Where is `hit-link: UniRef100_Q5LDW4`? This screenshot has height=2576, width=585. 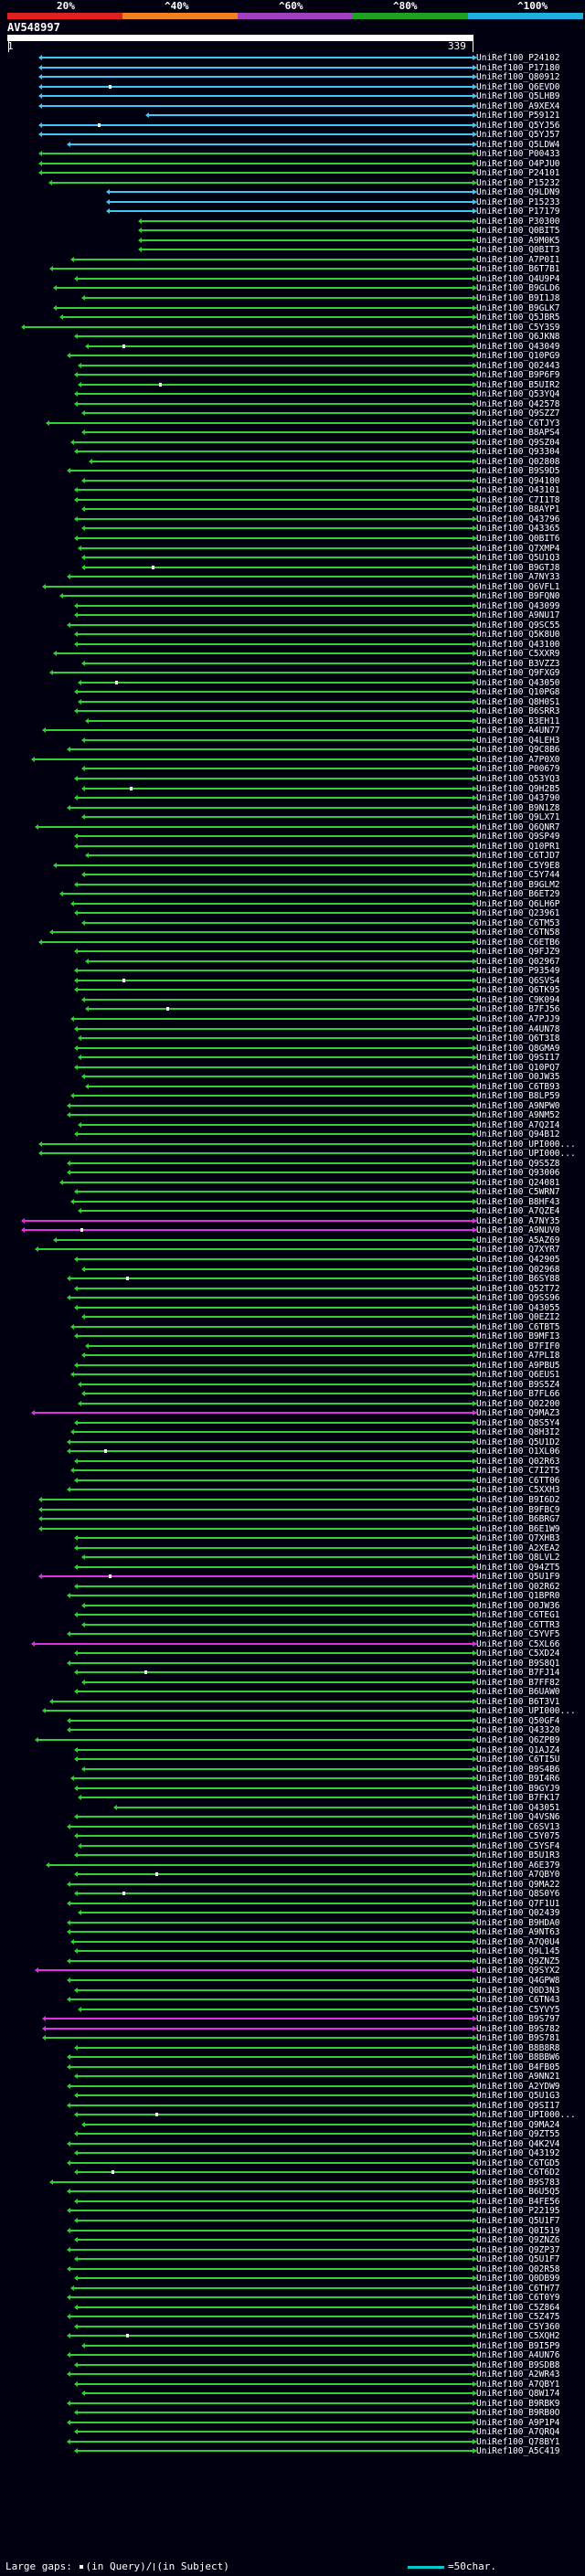 hit-link: UniRef100_Q5LDW4 is located at coordinates (518, 144).